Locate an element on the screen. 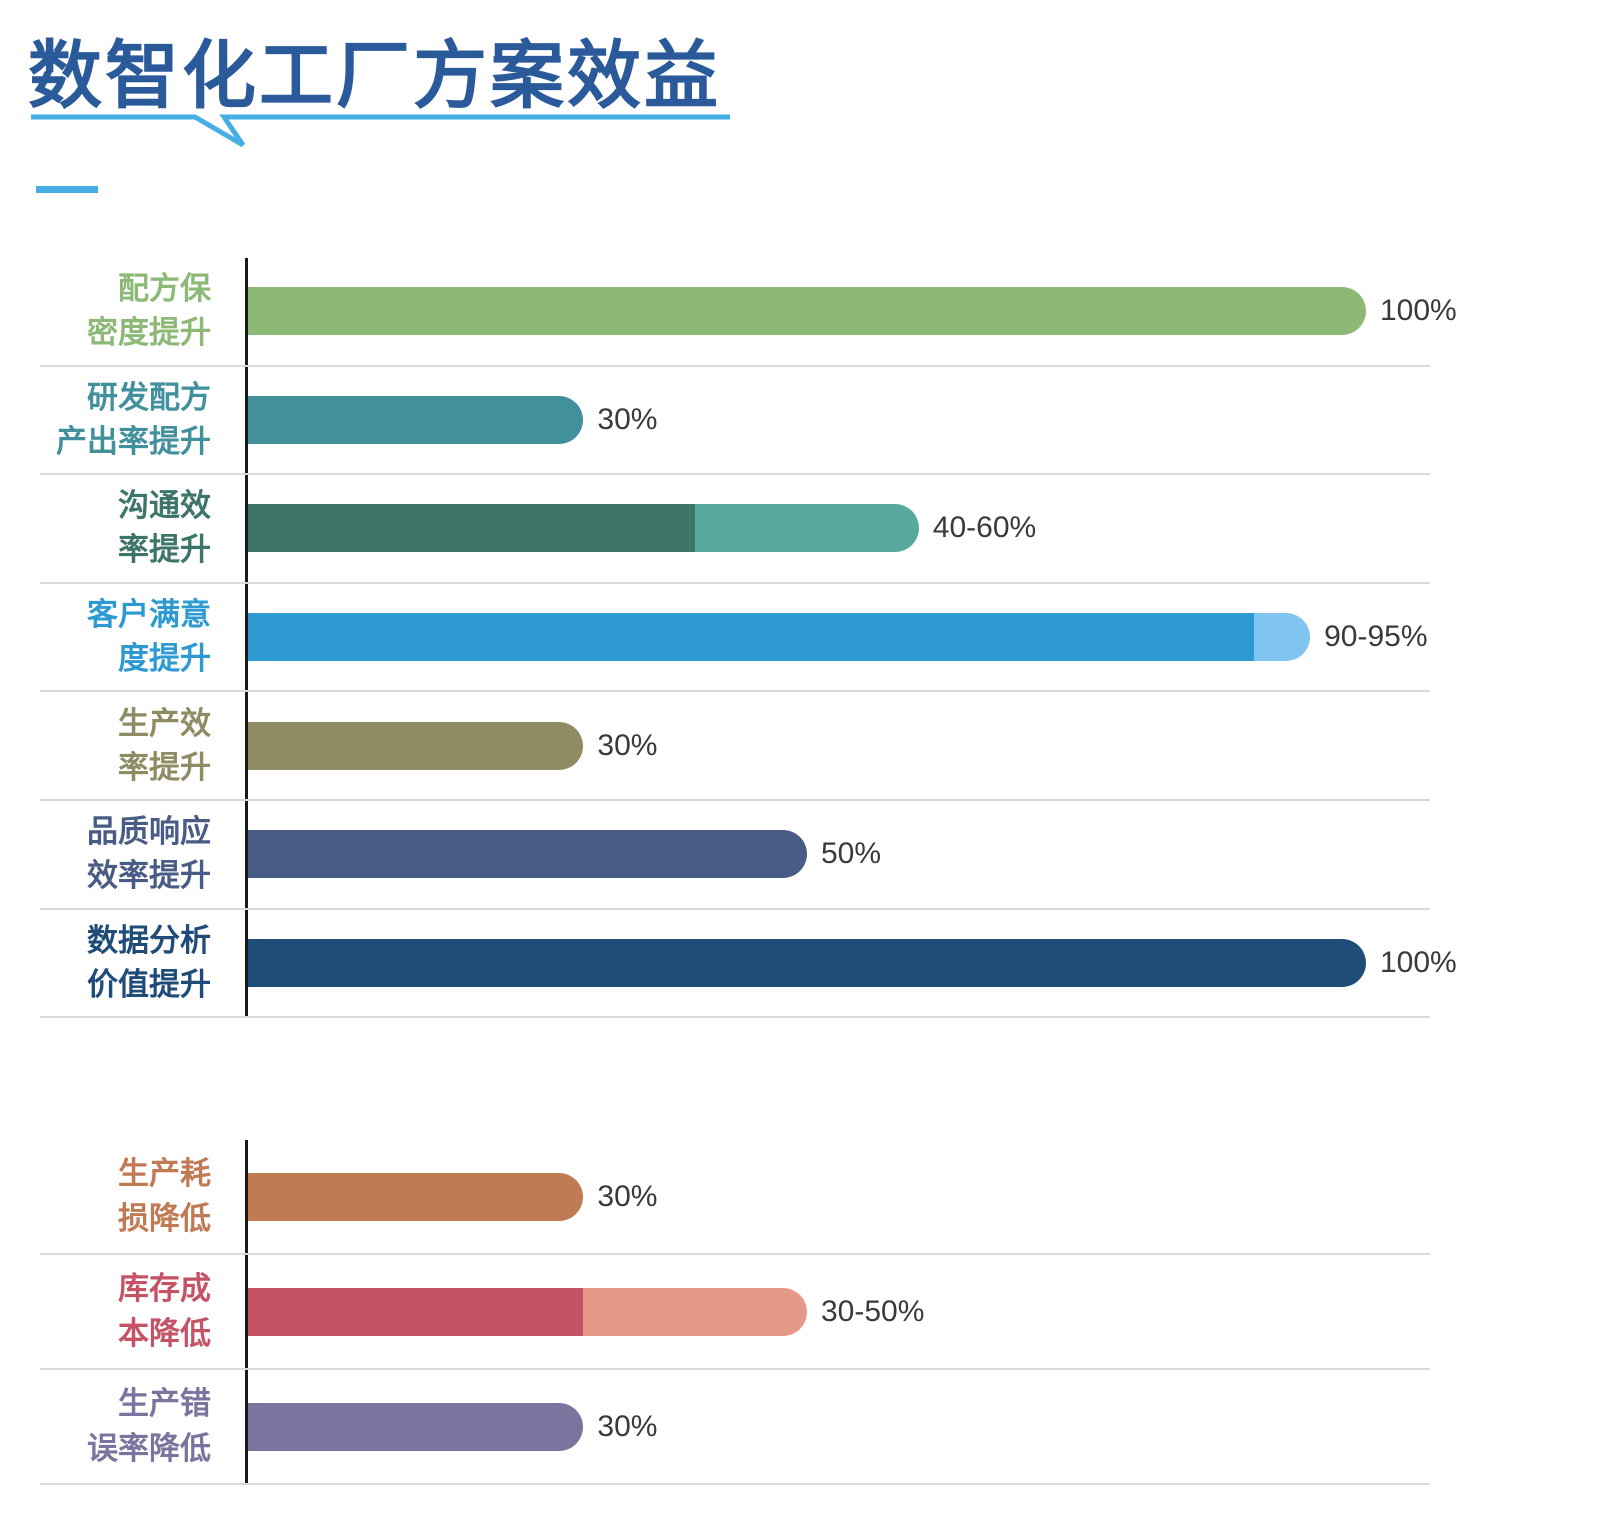  chart-row: 沟通效率提升 40-60% is located at coordinates (735, 529).